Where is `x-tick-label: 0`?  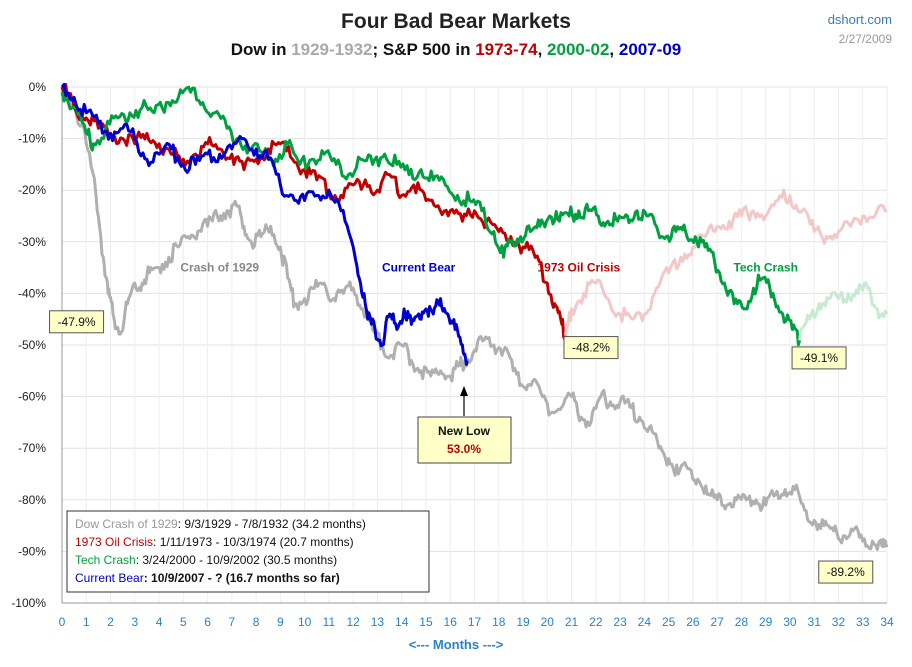 x-tick-label: 0 is located at coordinates (62, 622).